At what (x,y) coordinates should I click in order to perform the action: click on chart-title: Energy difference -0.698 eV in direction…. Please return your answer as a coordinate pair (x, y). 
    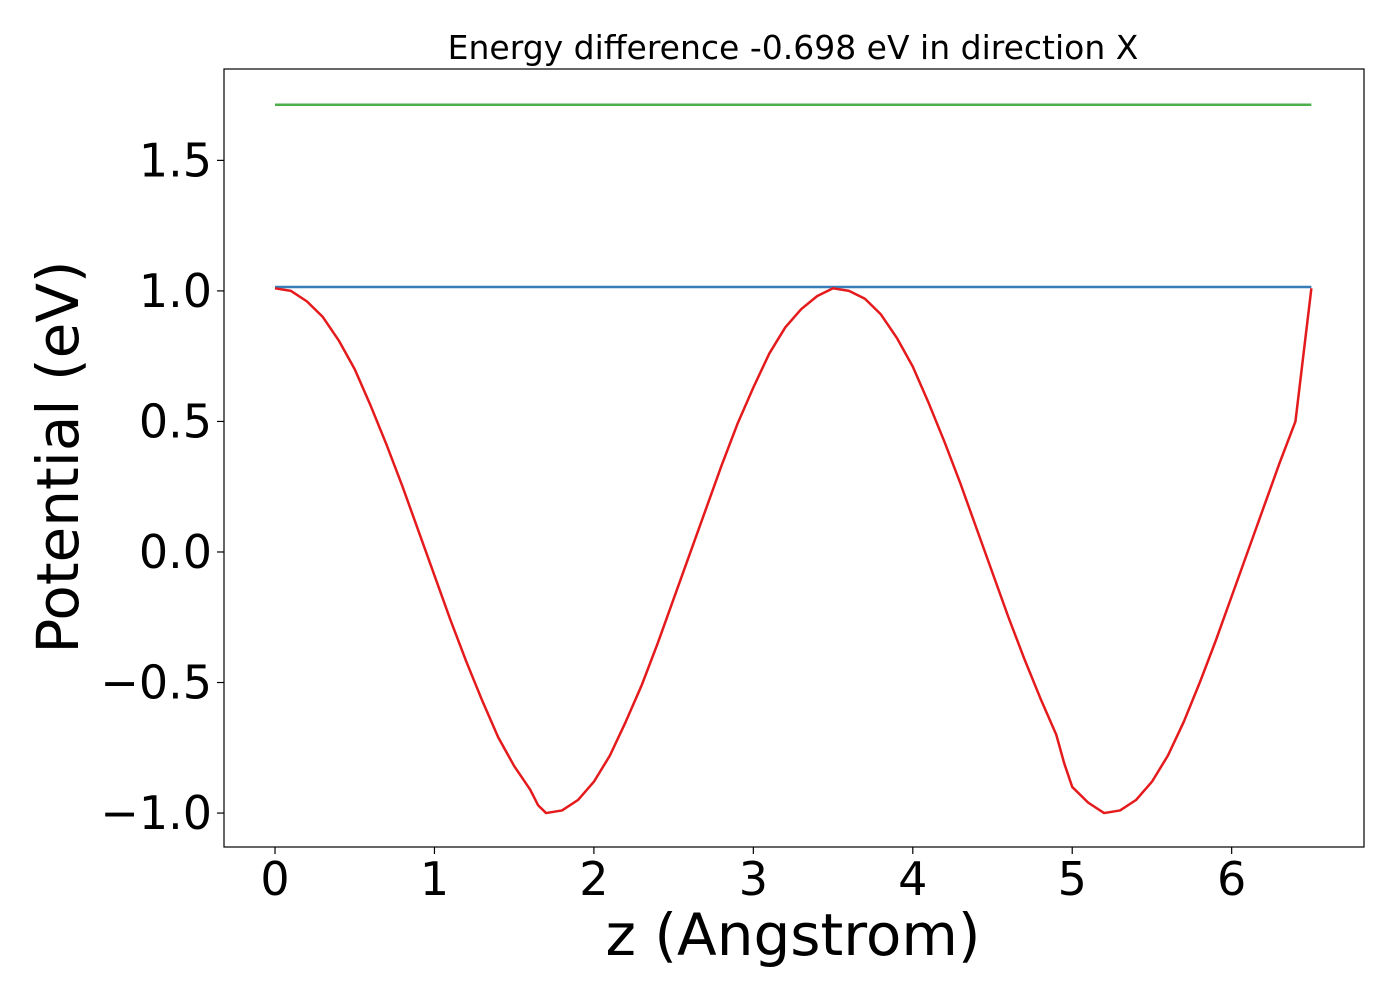
    Looking at the image, I should click on (793, 47).